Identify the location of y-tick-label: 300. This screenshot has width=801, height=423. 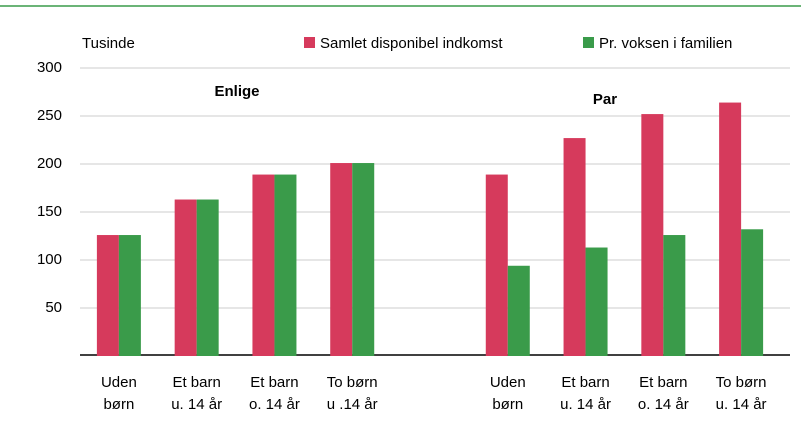
(49, 67).